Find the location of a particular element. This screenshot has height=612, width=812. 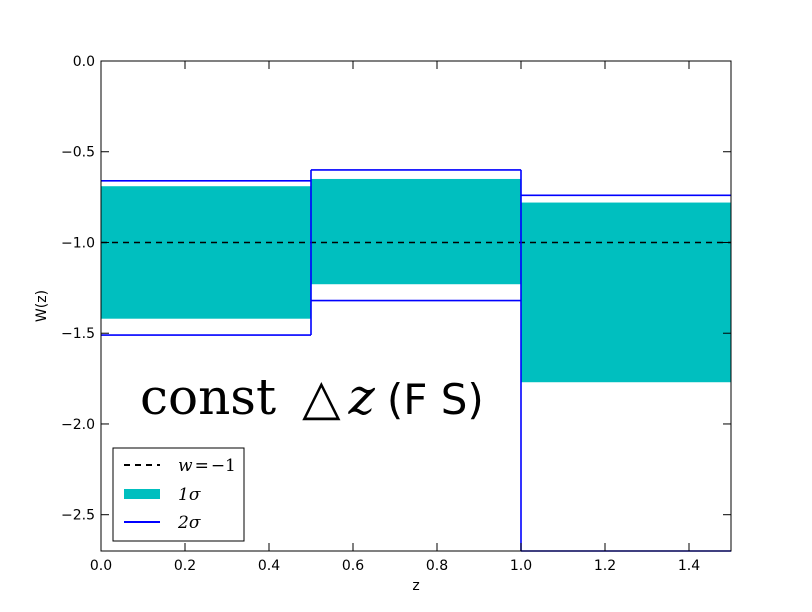

x-tick-label: 1.4 is located at coordinates (689, 566).